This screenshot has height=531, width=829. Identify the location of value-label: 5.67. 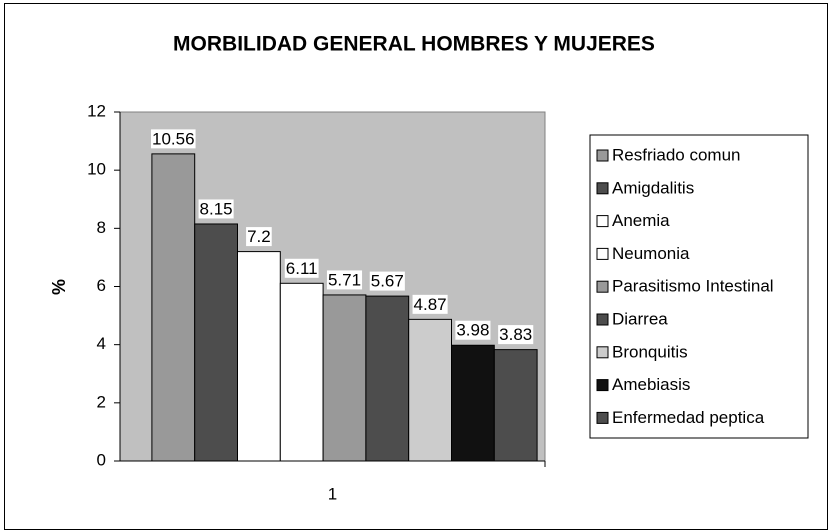
(387, 281).